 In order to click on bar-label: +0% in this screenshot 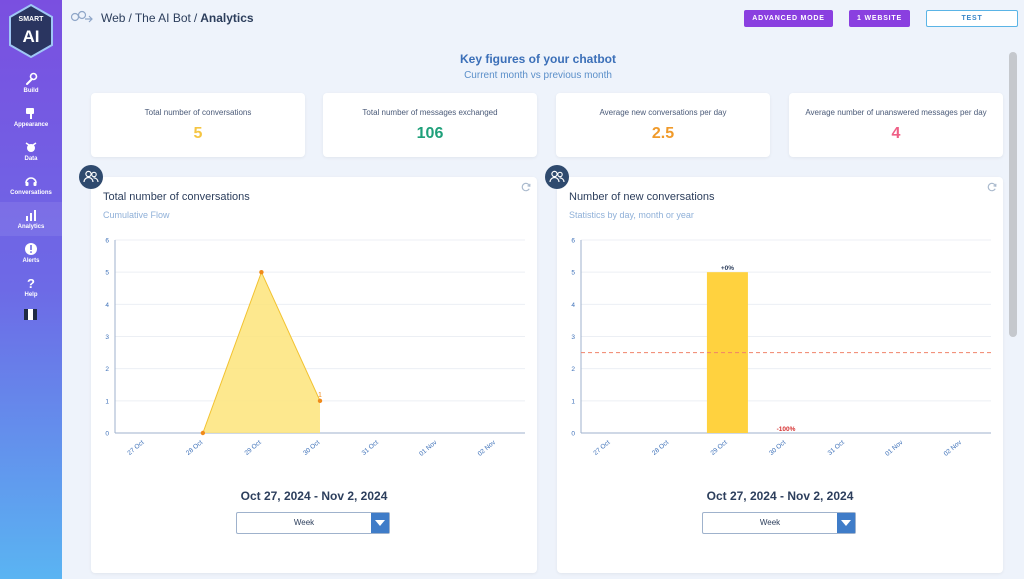, I will do `click(727, 268)`.